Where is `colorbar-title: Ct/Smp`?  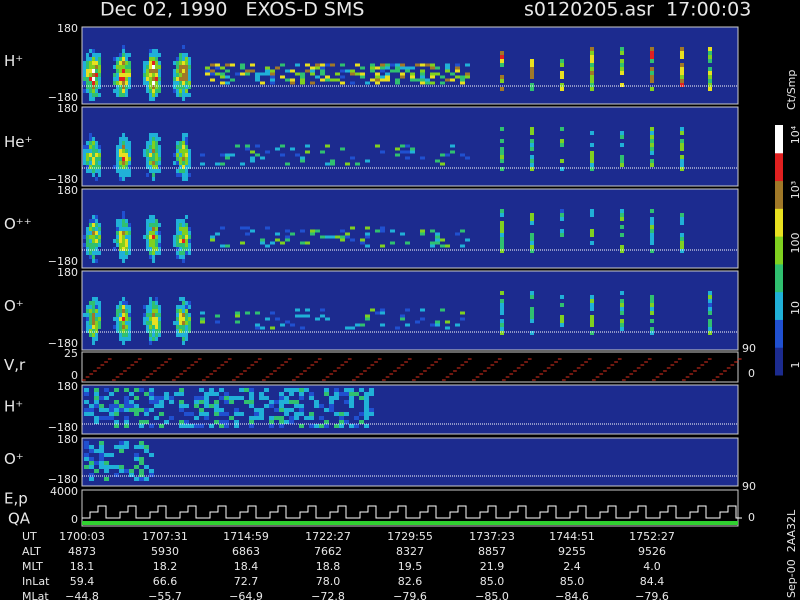 colorbar-title: Ct/Smp is located at coordinates (791, 90).